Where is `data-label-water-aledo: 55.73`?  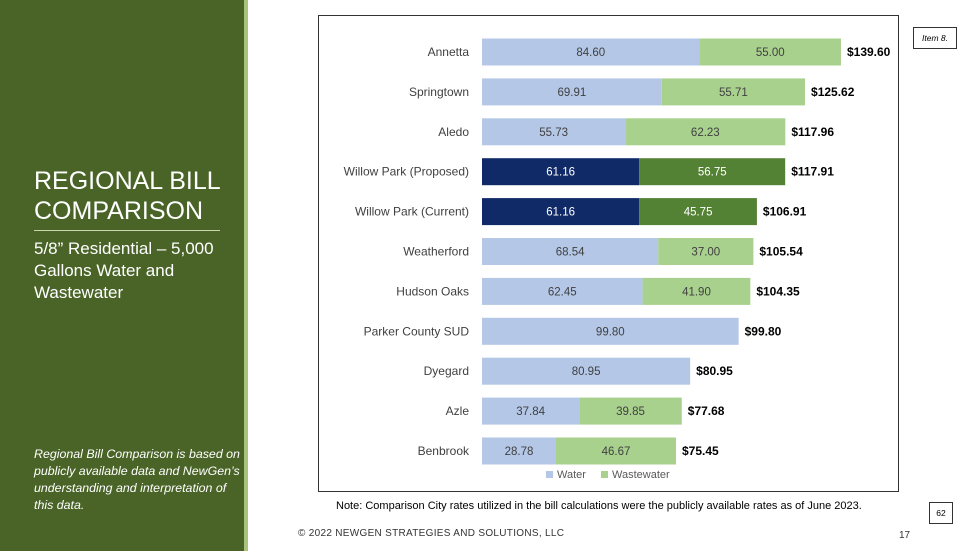 data-label-water-aledo: 55.73 is located at coordinates (553, 133).